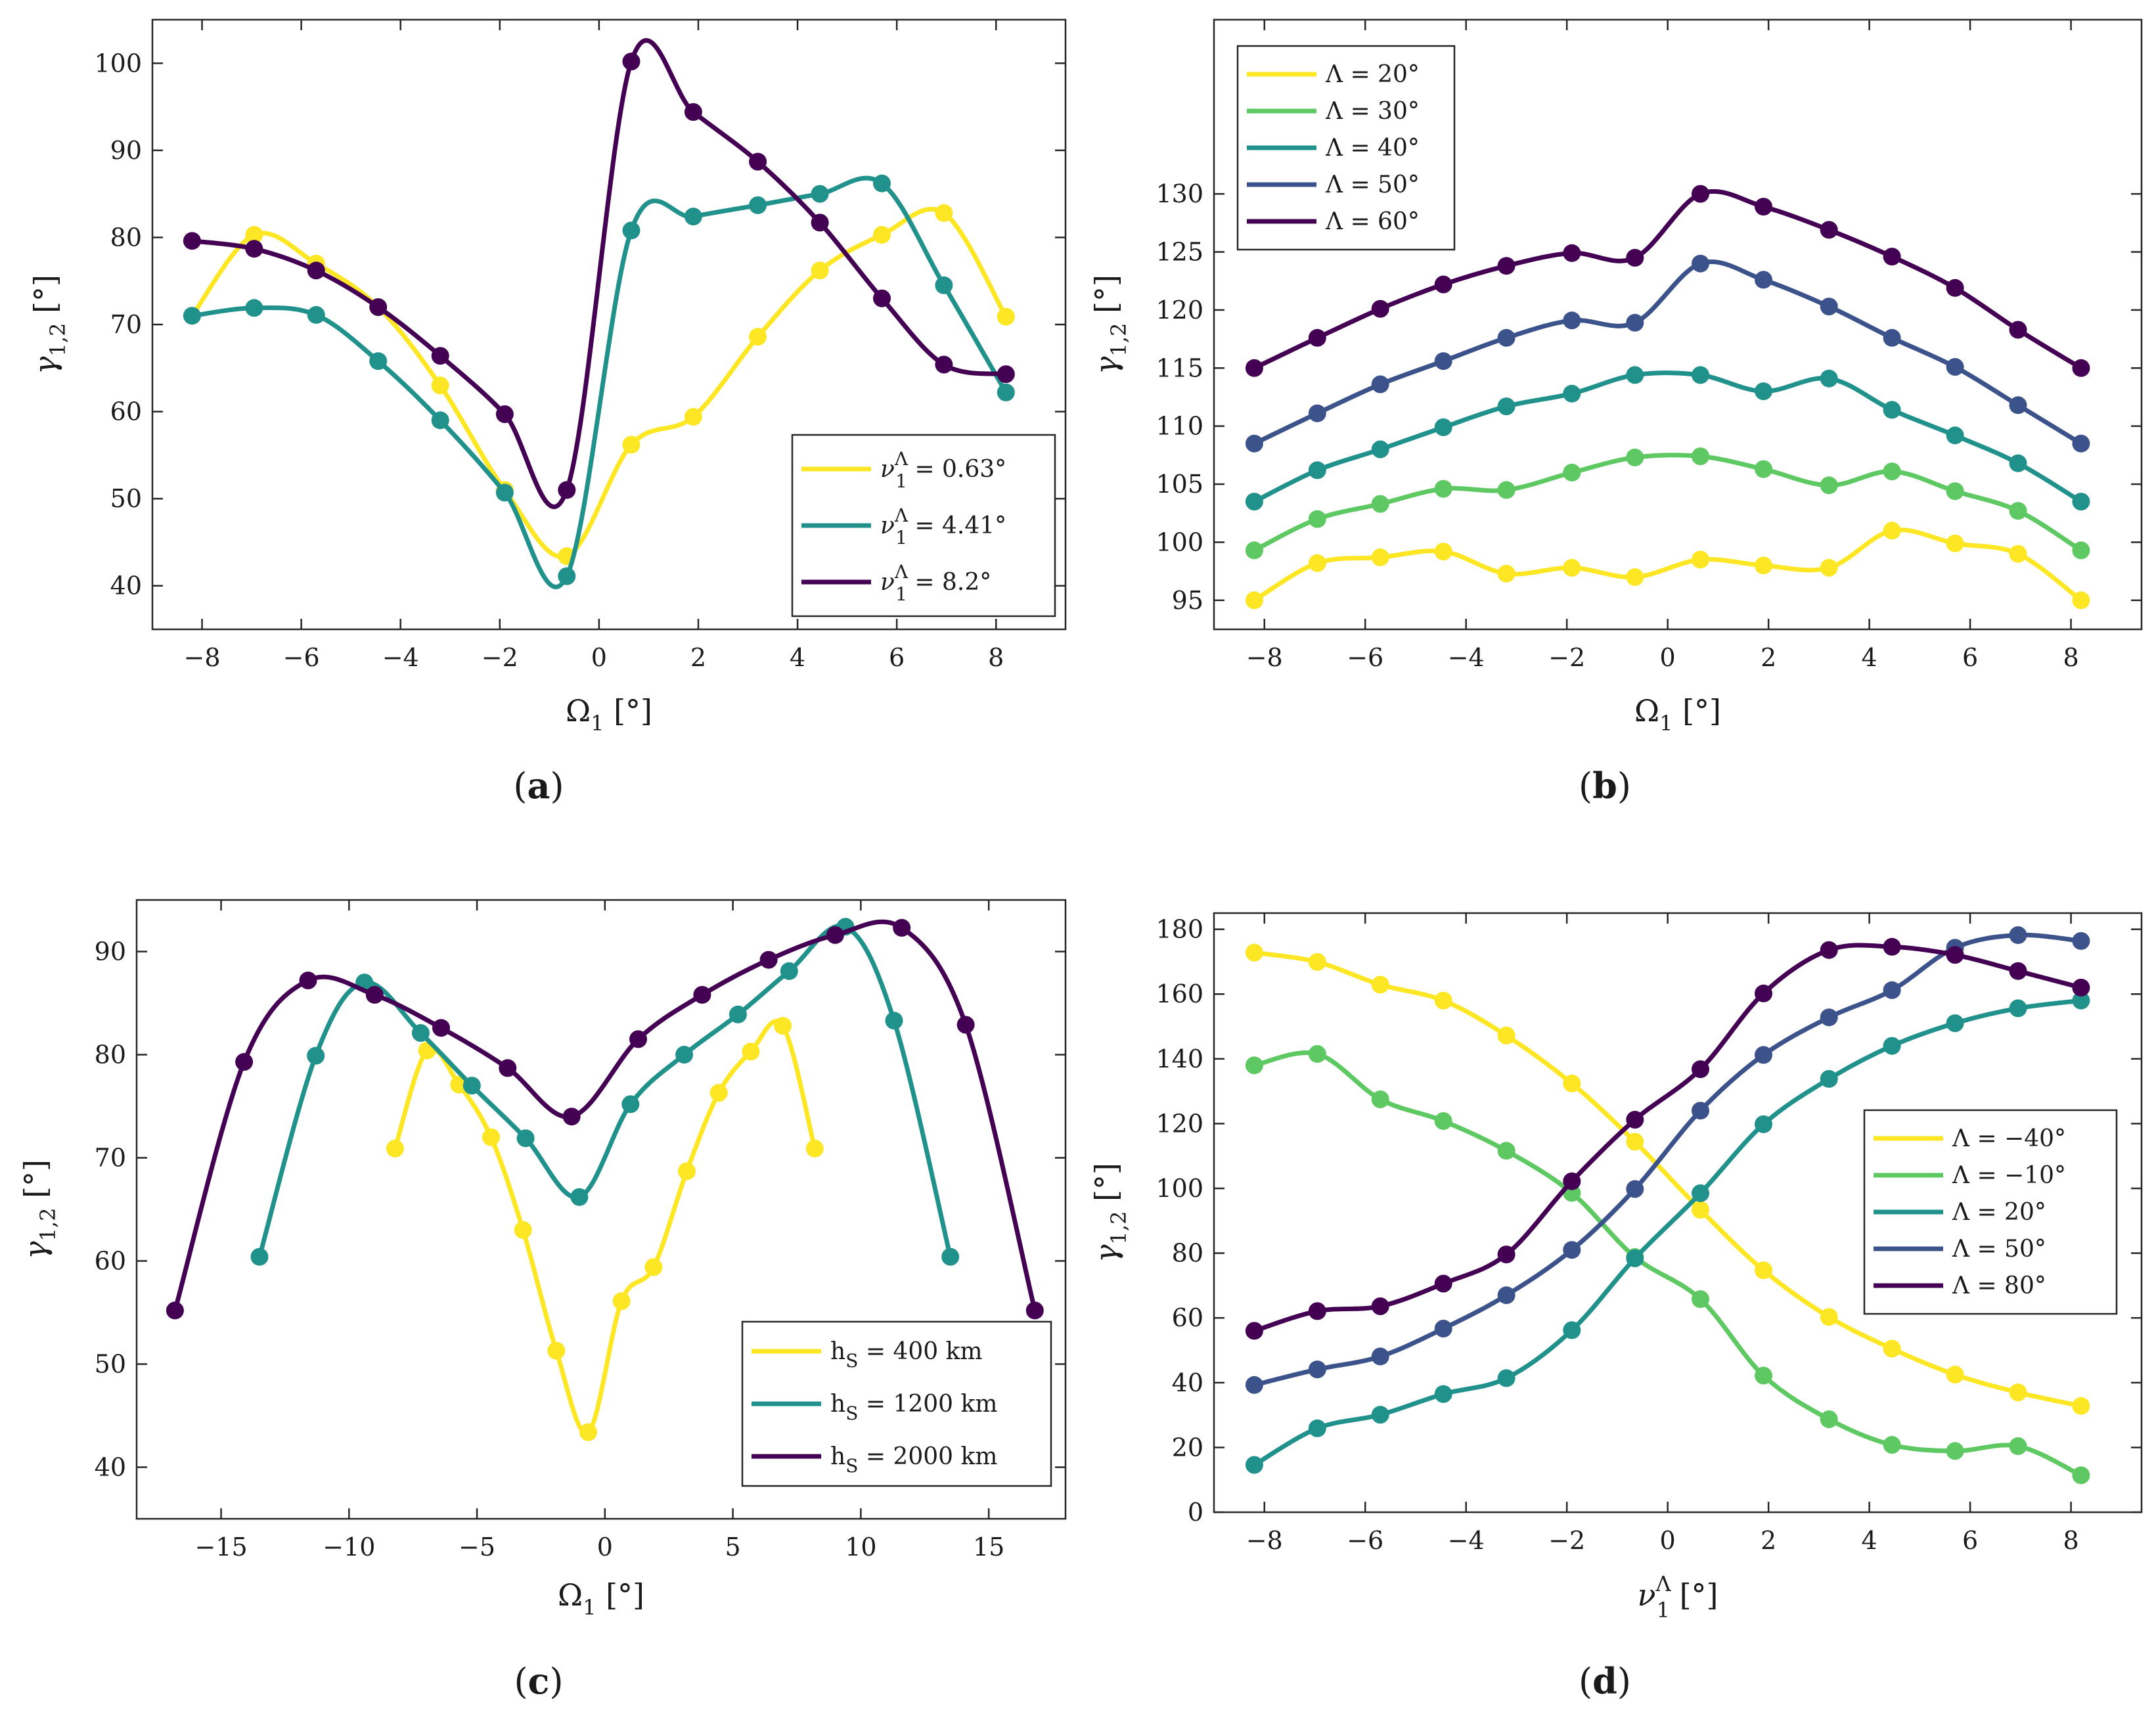 The image size is (2156, 1729). Describe the element at coordinates (110, 1261) in the screenshot. I see `y-tick-label: 60` at that location.